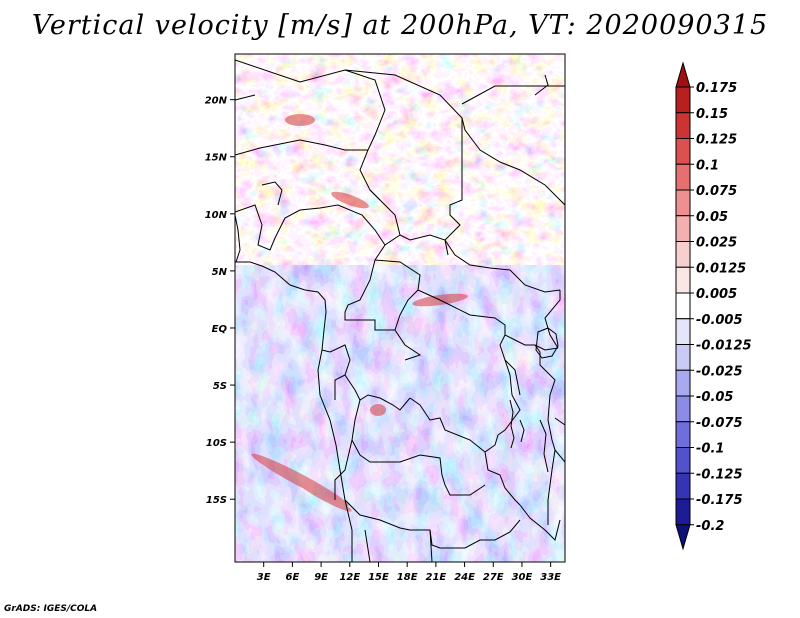  I want to click on lat-tick-label: EQ, so click(220, 329).